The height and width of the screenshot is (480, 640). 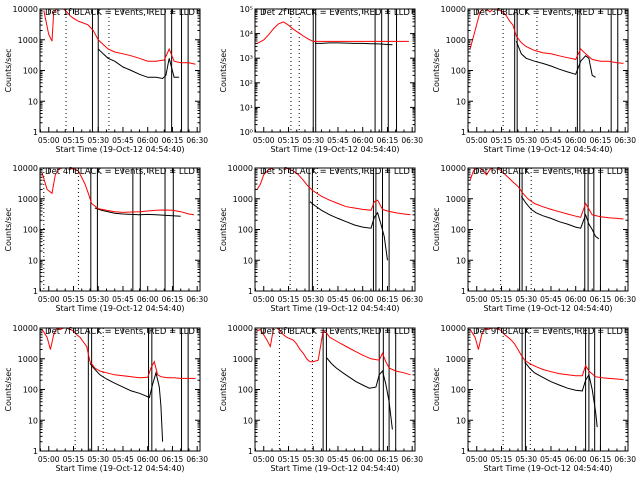 I want to click on y-tick-label: 10⁴, so click(x=246, y=34).